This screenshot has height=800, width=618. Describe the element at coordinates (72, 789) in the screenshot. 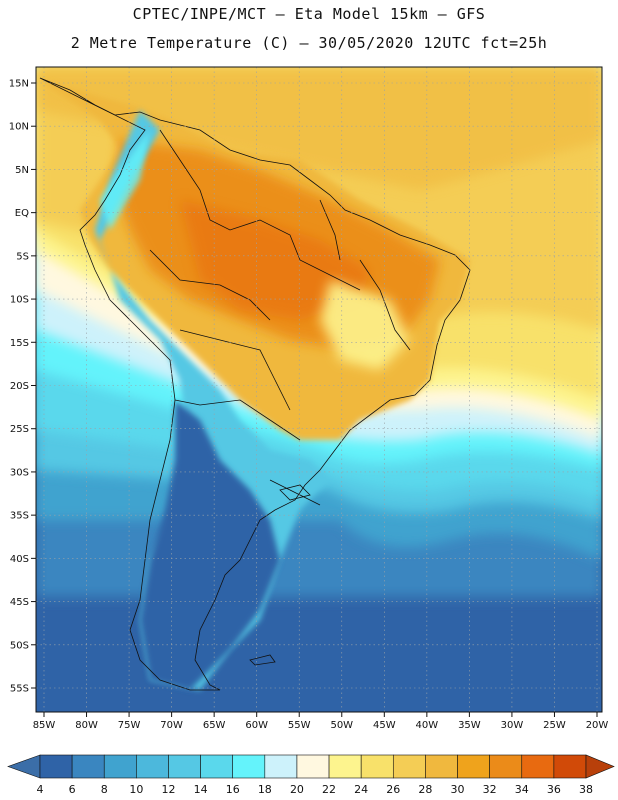

I see `colorbar-label: 6` at that location.